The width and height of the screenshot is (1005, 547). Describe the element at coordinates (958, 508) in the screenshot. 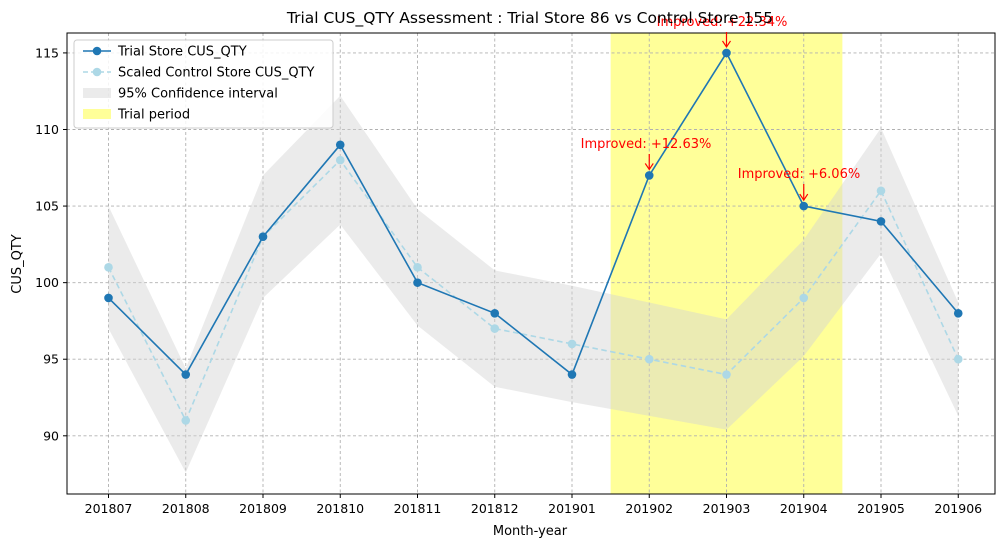

I see `x-tick-label: 201906` at that location.